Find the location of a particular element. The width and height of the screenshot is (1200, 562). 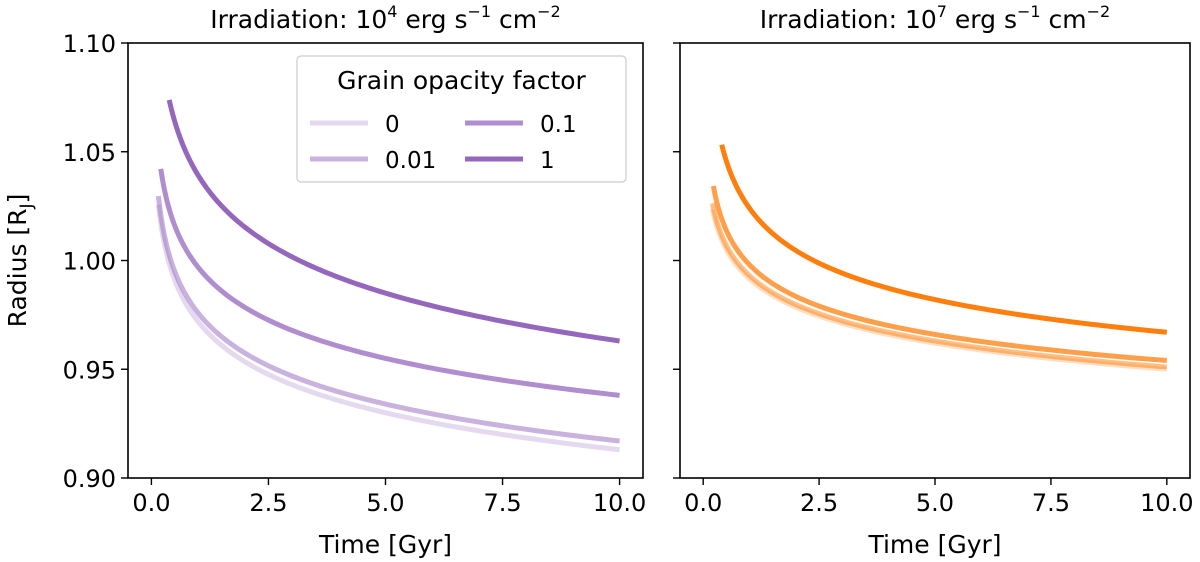

legend-label-1: 1 is located at coordinates (547, 161).